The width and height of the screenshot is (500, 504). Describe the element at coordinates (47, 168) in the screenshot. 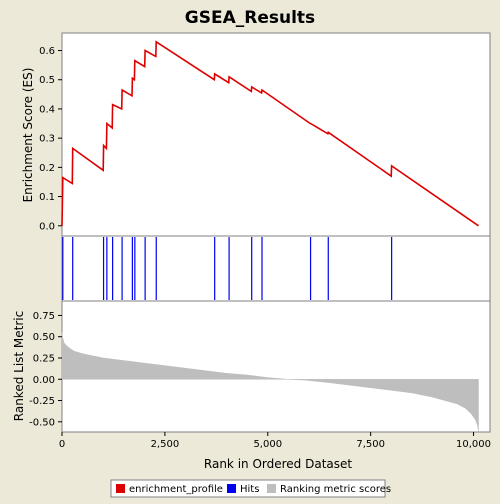

I see `es-y-tick-label: 0.2` at that location.